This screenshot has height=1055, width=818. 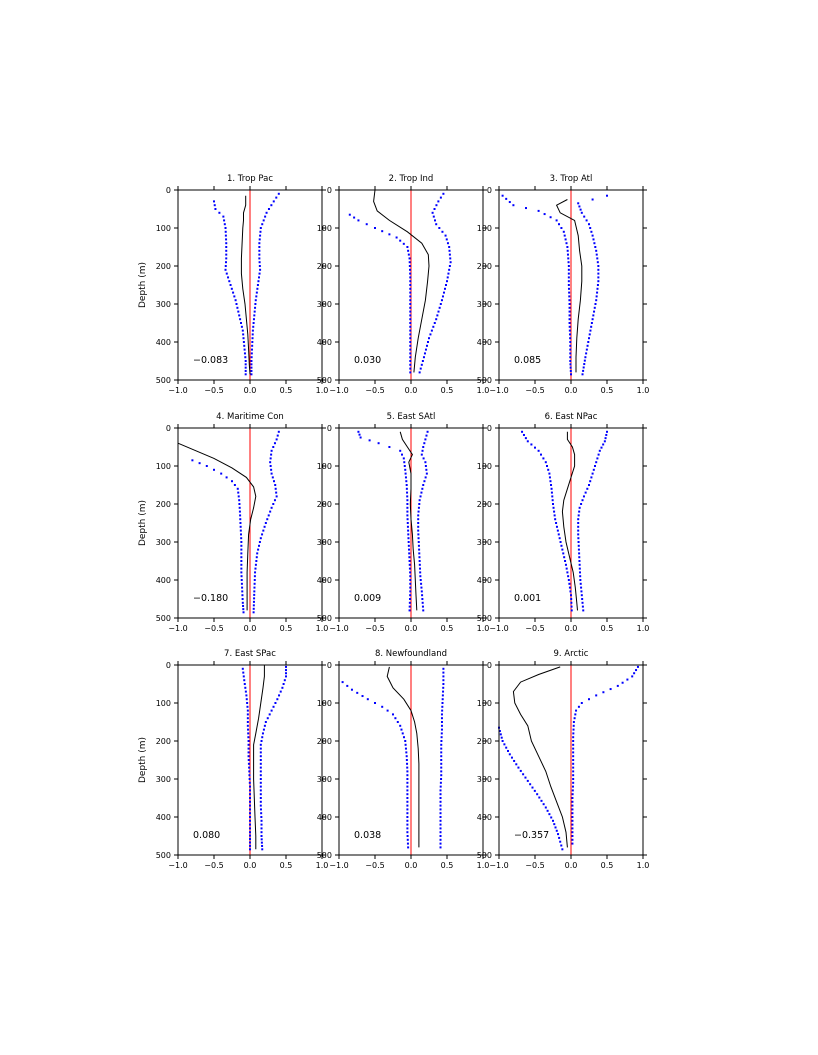 What do you see at coordinates (163, 380) in the screenshot?
I see `y-tick-label: 500` at bounding box center [163, 380].